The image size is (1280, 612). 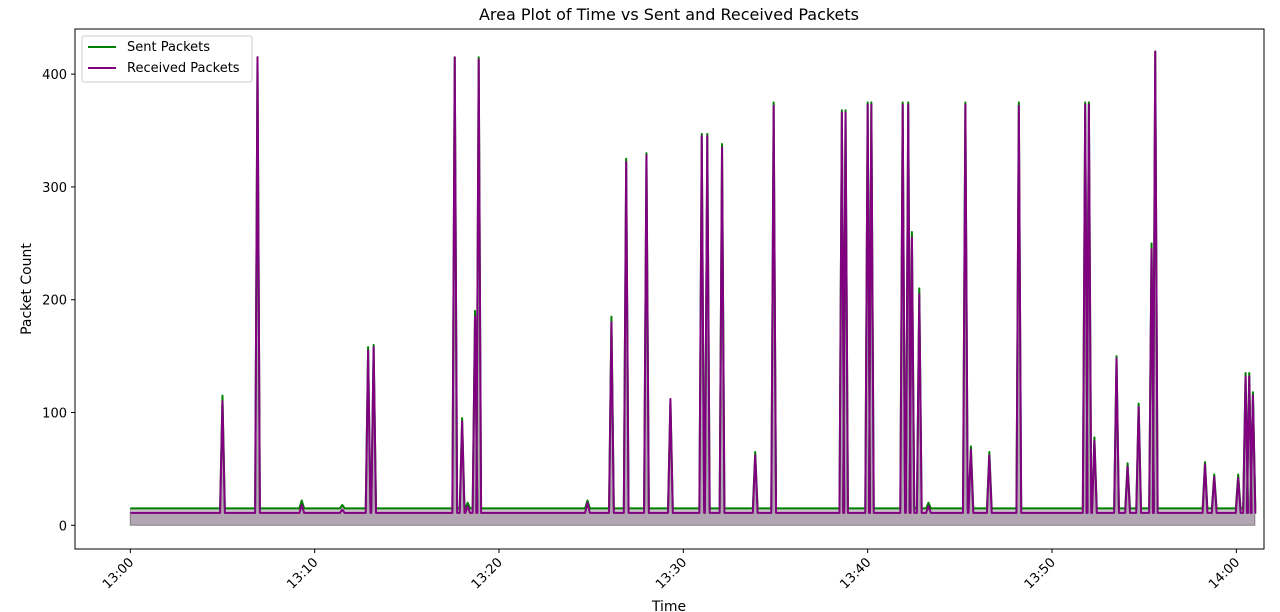 What do you see at coordinates (63, 526) in the screenshot?
I see `y-tick-label: 0` at bounding box center [63, 526].